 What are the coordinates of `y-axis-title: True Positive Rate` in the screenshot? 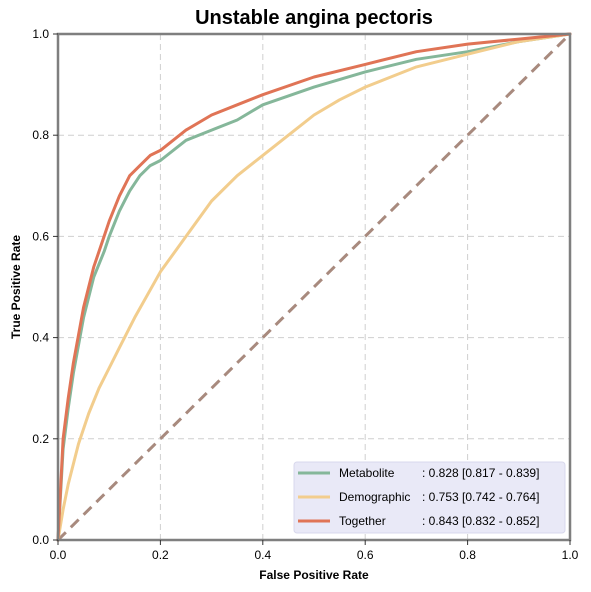 It's located at (16, 287).